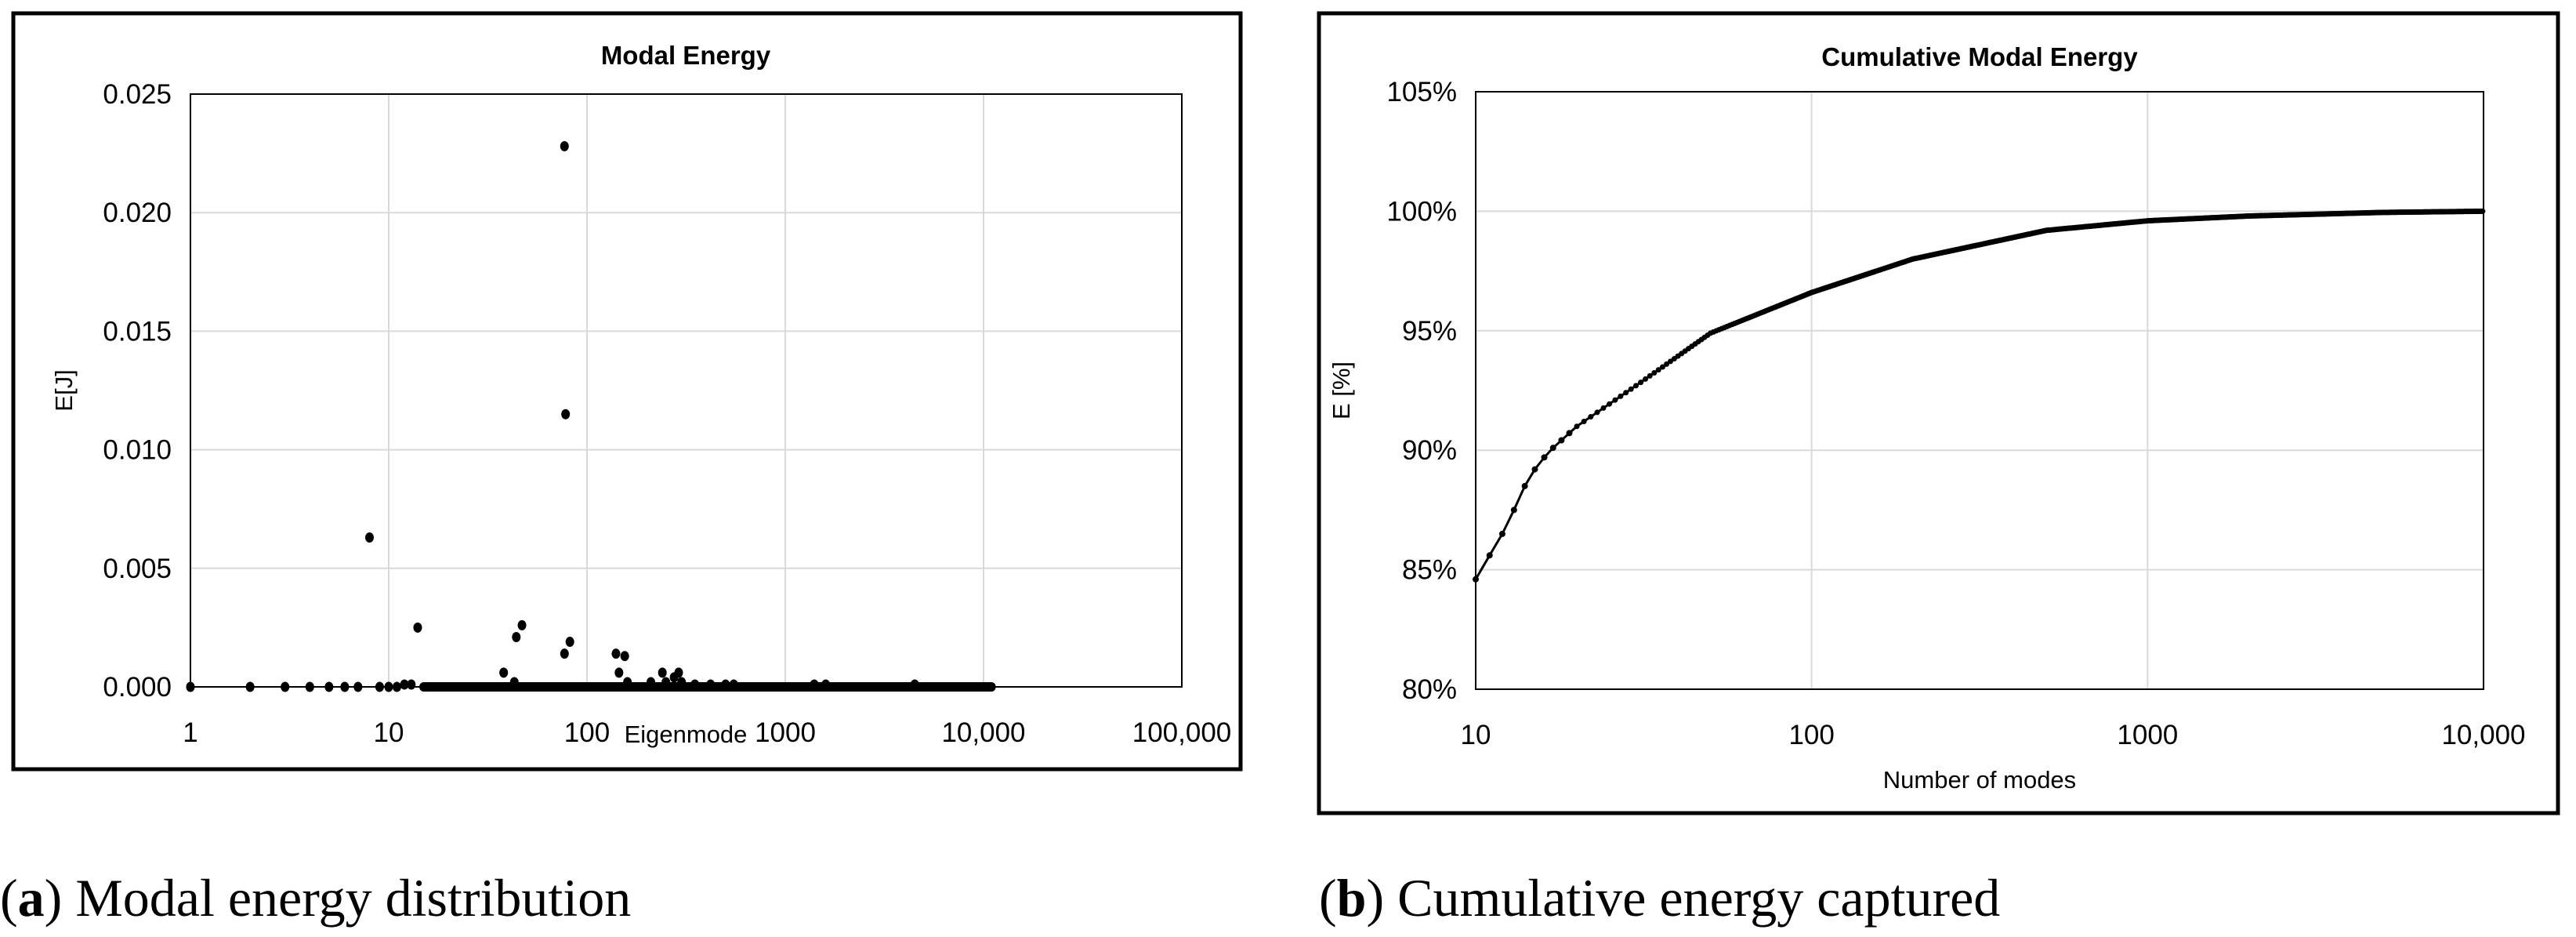 This screenshot has height=937, width=2576. What do you see at coordinates (1429, 570) in the screenshot?
I see `y-tick-label: 85%` at bounding box center [1429, 570].